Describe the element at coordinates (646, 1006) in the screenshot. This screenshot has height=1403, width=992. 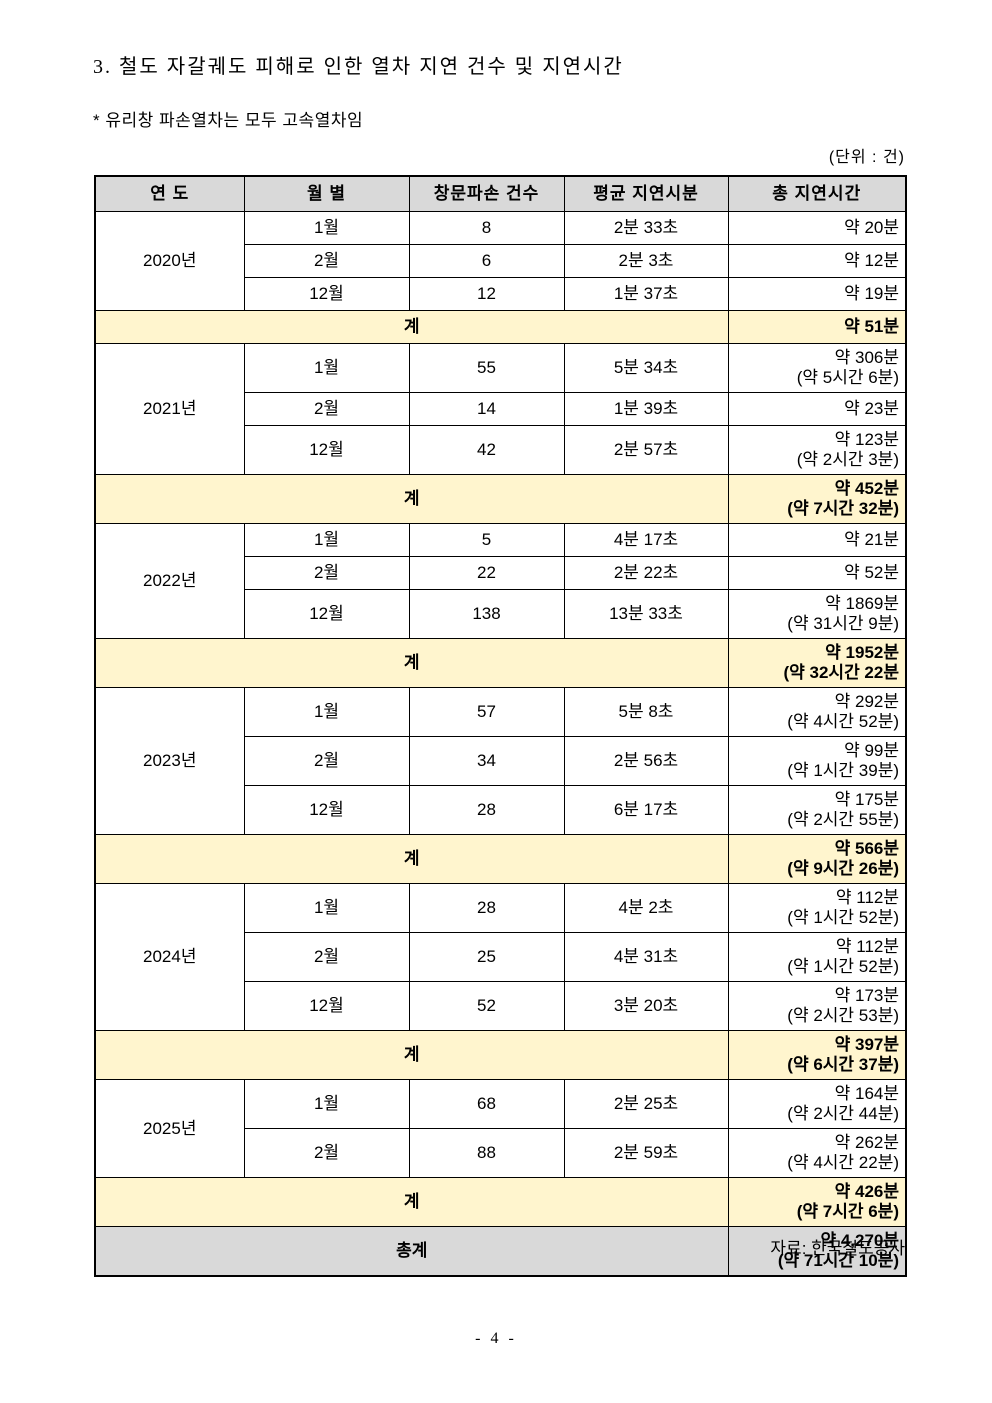
I see `avg-delay-cell: 3분 20초` at that location.